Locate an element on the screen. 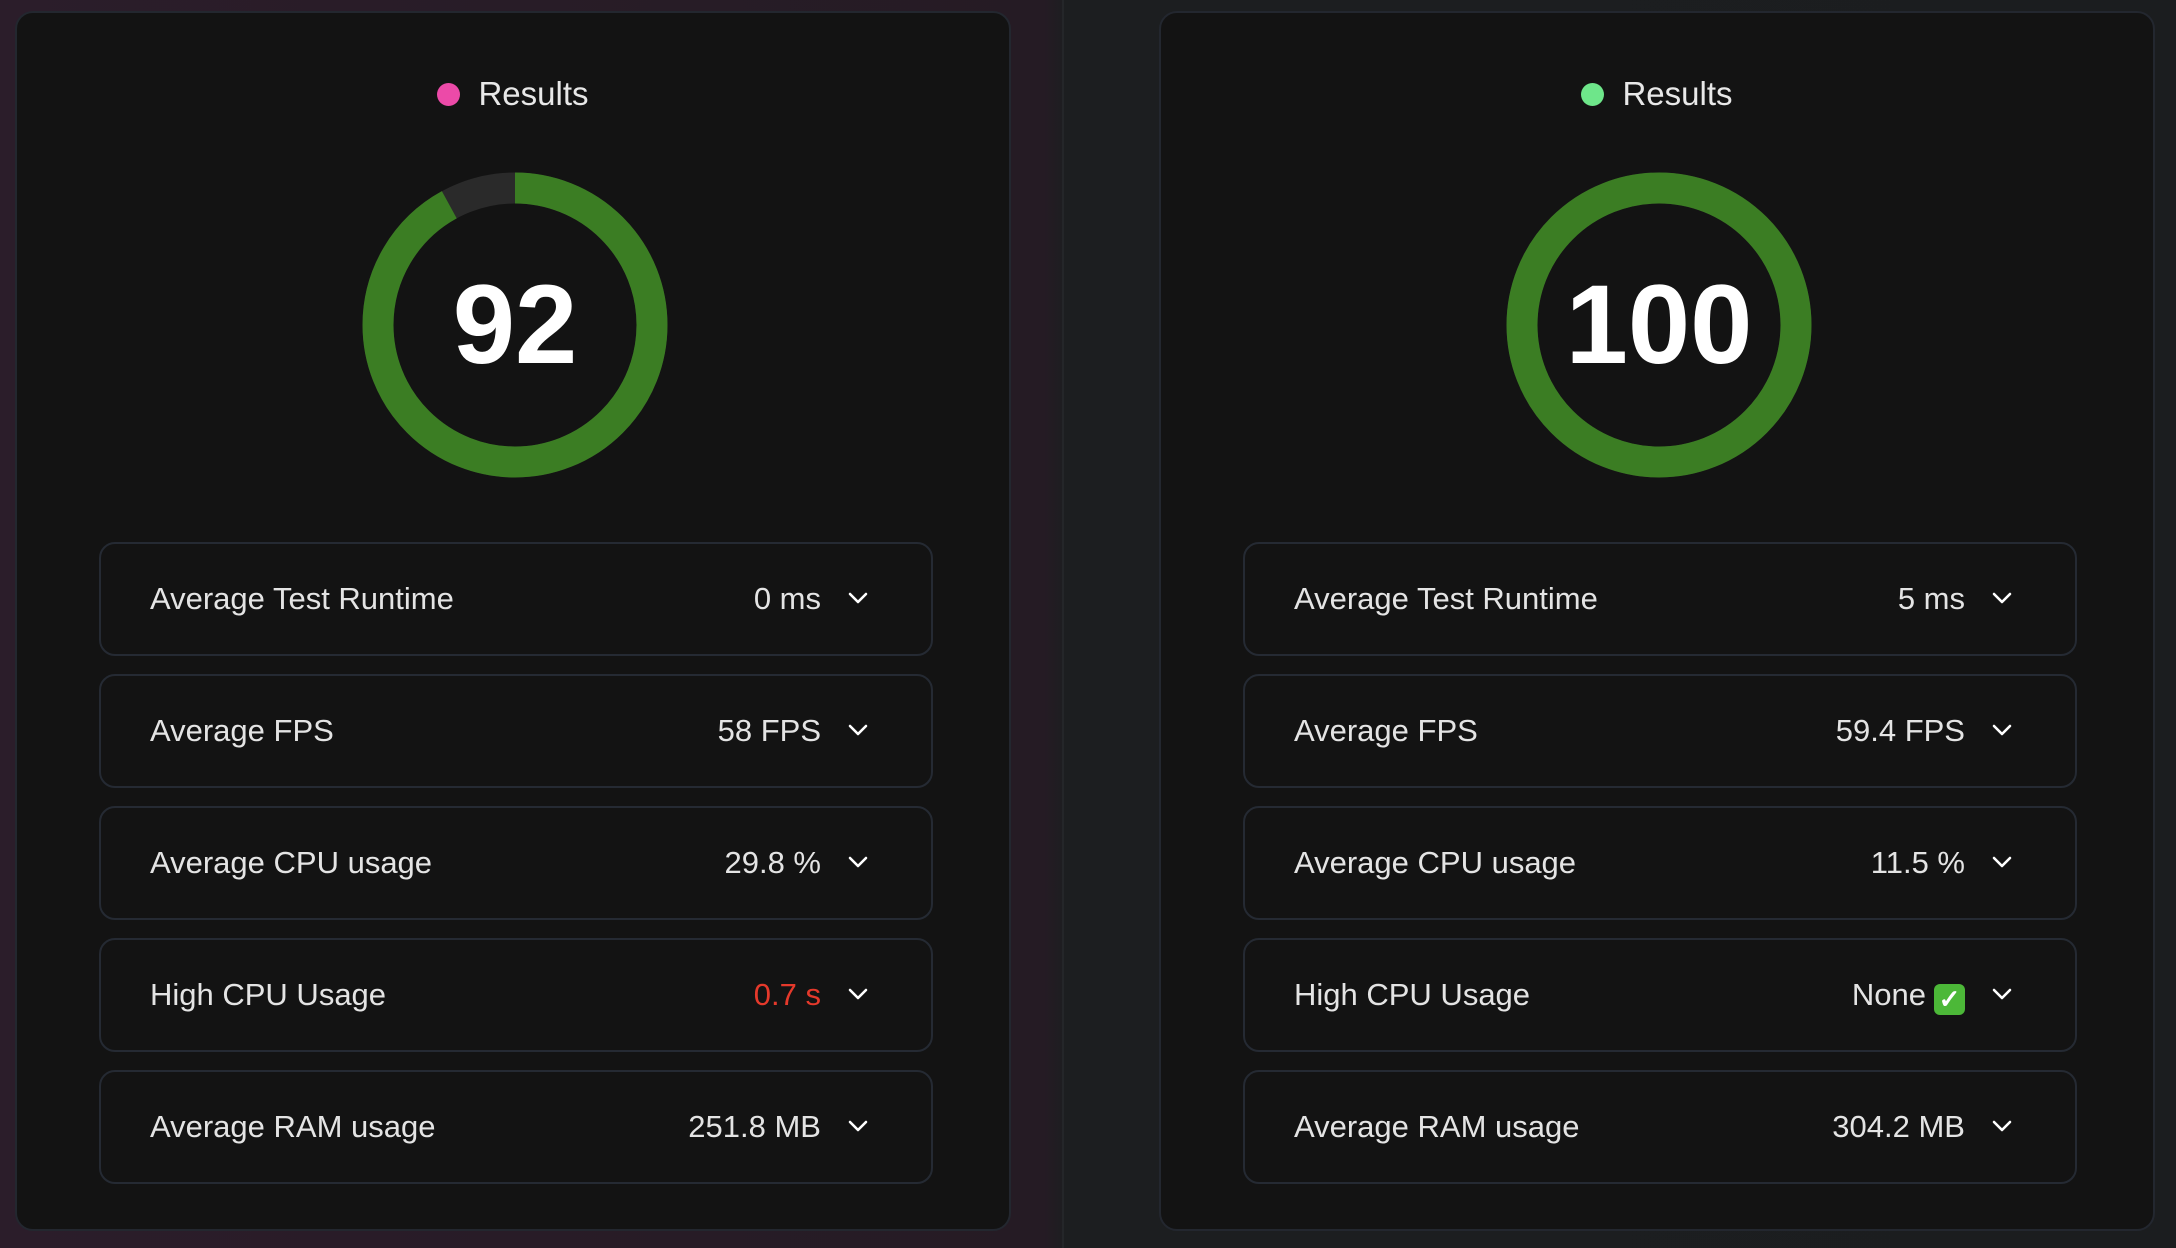 The height and width of the screenshot is (1248, 2176). metric-value-text: 58 FPS is located at coordinates (769, 730).